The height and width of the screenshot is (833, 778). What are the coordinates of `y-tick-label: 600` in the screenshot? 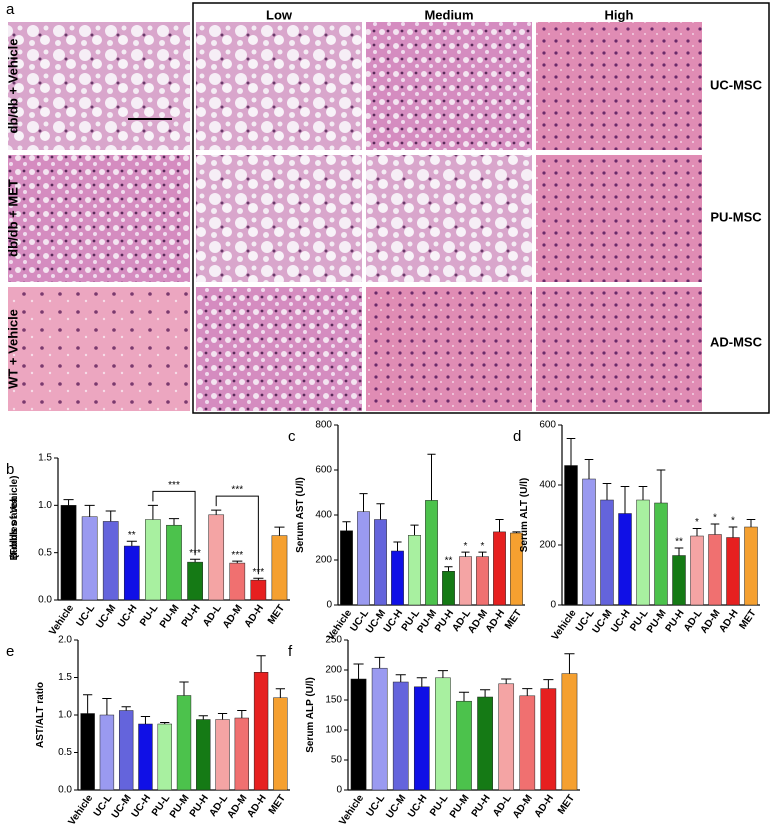 It's located at (547, 425).